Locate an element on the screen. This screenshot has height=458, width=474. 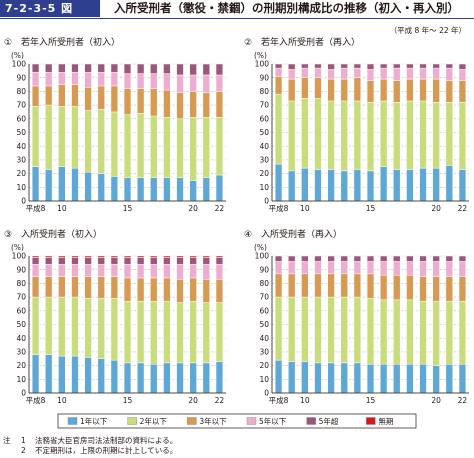
note-number: 1 is located at coordinates (23, 440).